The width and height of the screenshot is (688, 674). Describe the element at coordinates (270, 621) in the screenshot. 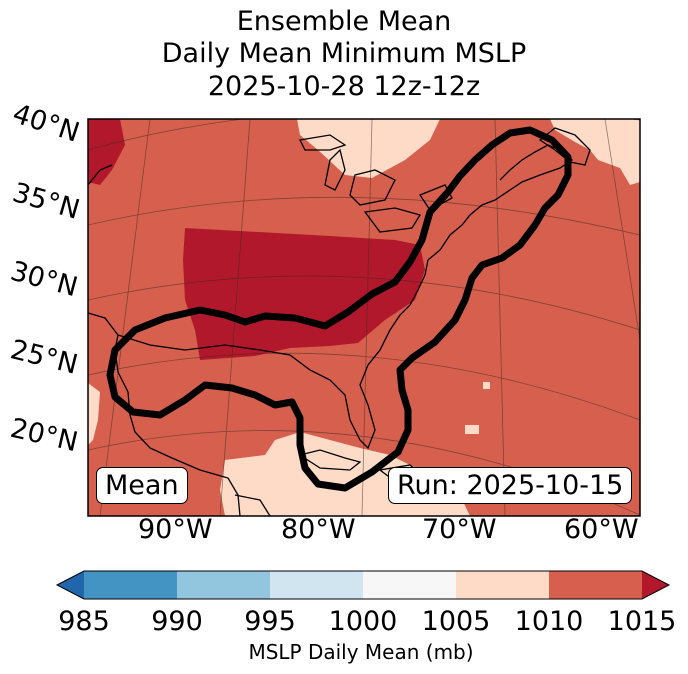

I see `colorbar-tick: 995` at that location.